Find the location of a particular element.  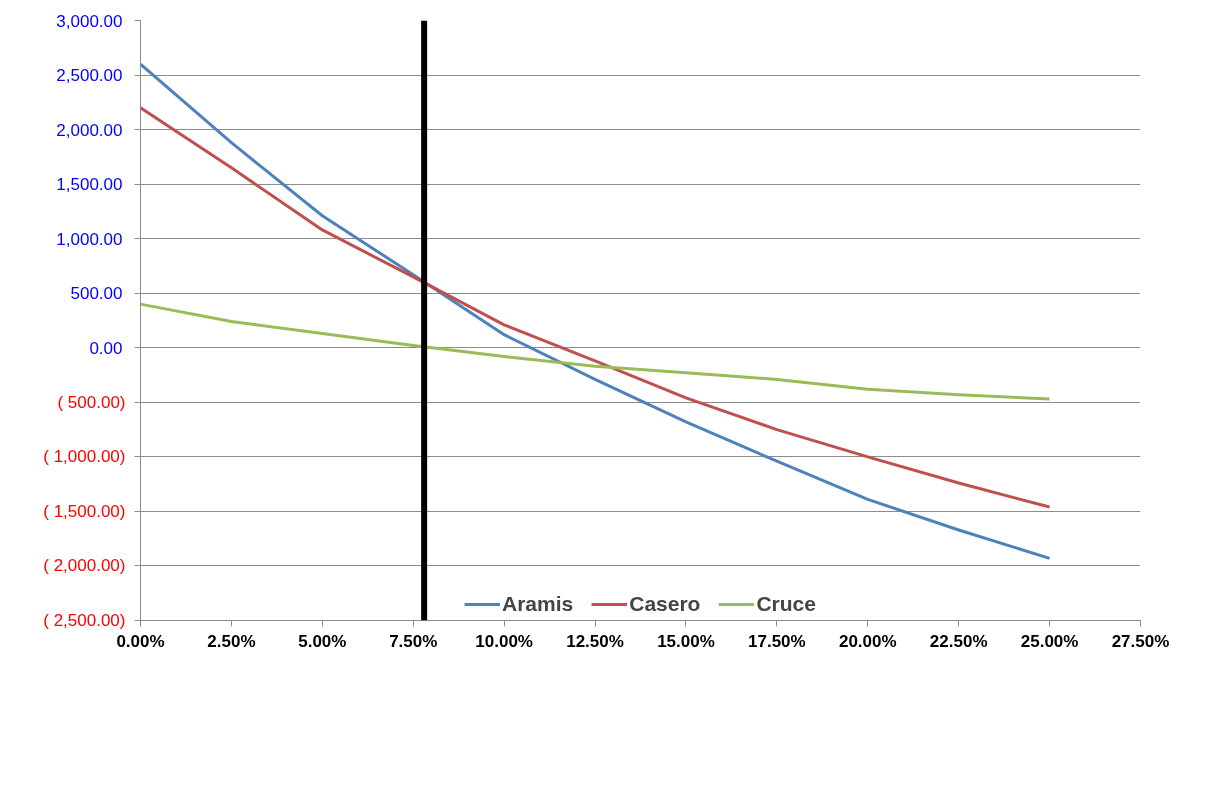

y-tick-label: 0.00 is located at coordinates (106, 348).